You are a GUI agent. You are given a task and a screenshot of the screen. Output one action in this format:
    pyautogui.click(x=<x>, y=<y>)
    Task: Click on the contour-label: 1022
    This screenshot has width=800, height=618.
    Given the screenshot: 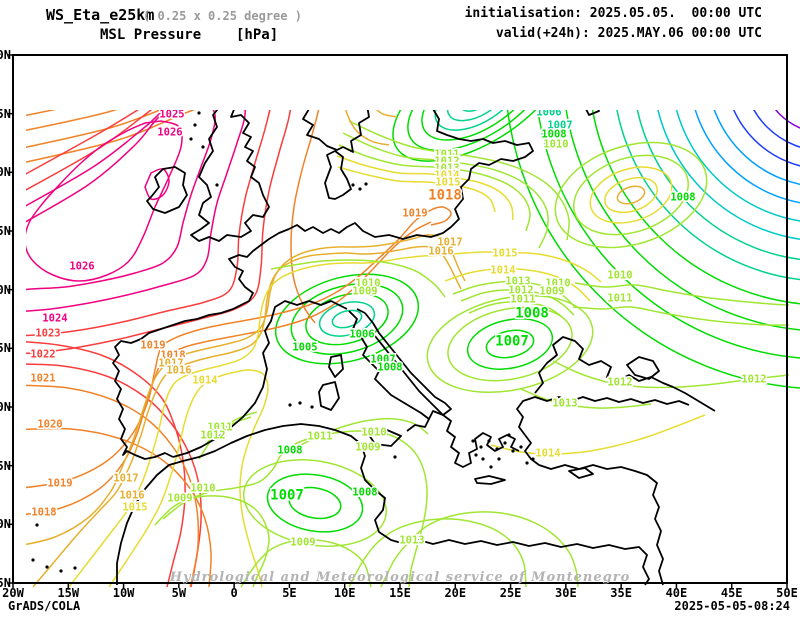 What is the action you would take?
    pyautogui.click(x=42, y=355)
    